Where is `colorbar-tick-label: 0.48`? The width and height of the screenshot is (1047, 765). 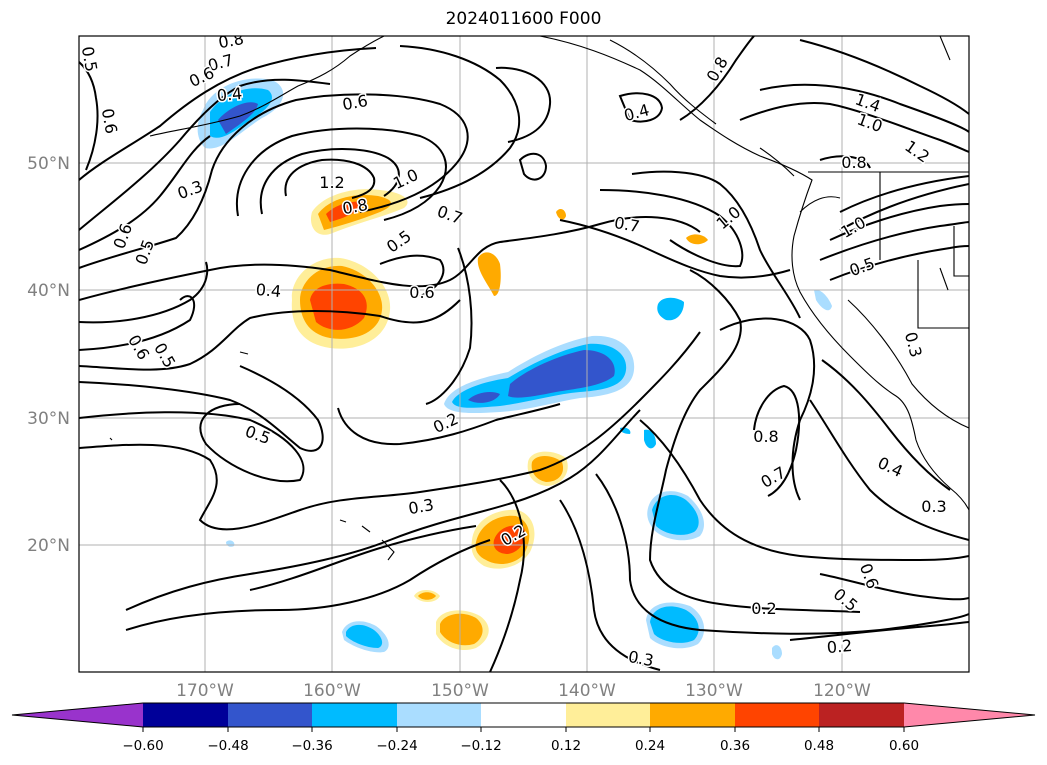 colorbar-tick-label: 0.48 is located at coordinates (819, 746).